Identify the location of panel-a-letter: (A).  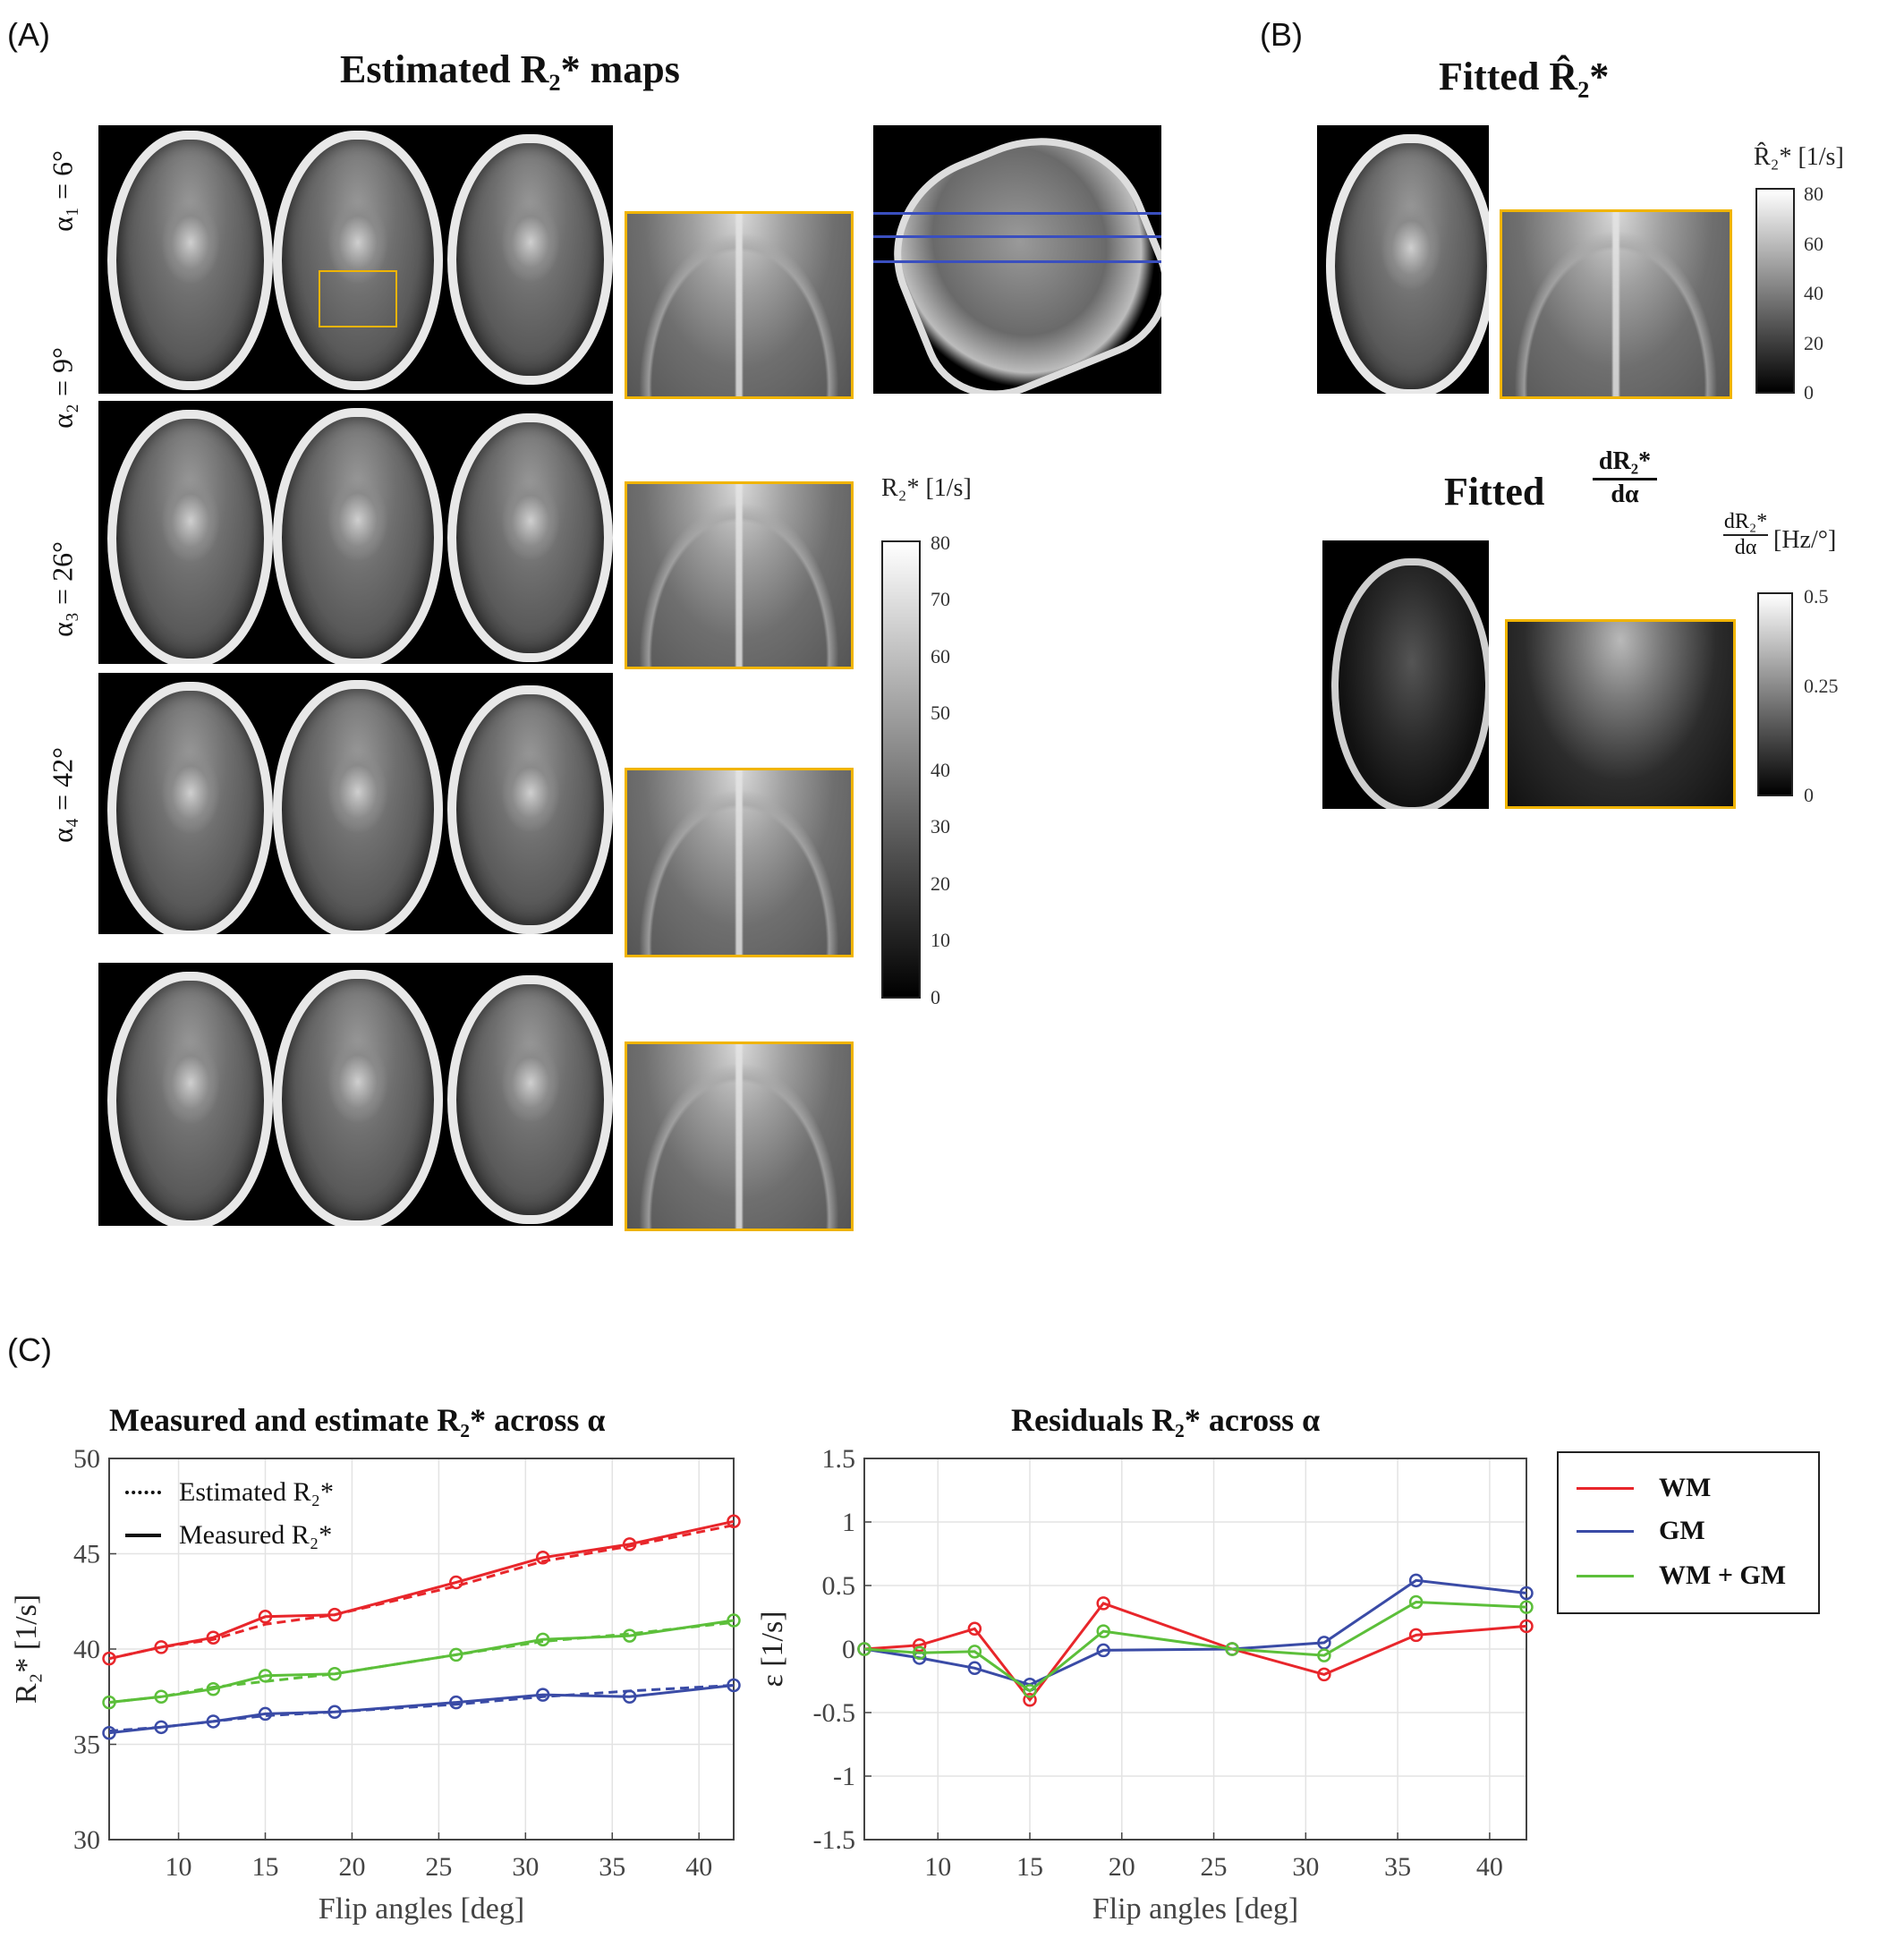
(29, 34).